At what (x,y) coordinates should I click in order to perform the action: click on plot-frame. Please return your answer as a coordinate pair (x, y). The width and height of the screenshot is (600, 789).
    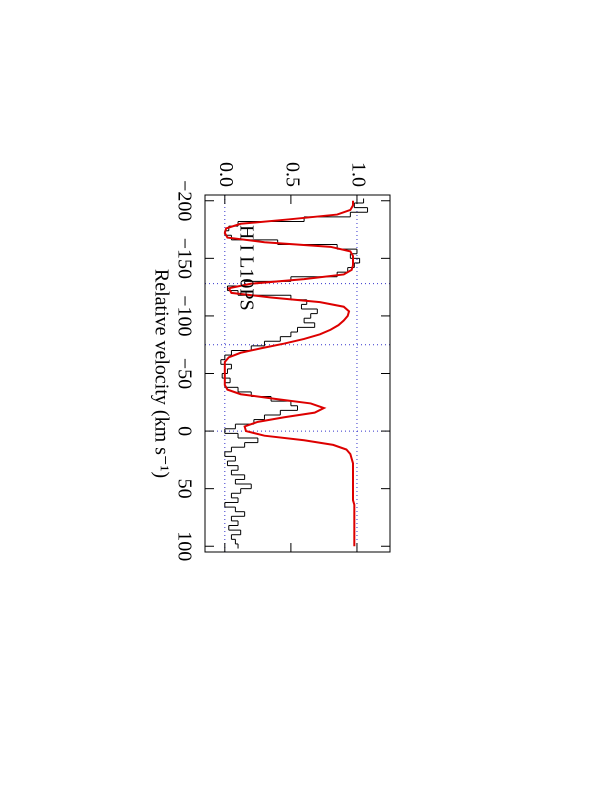
    Looking at the image, I should click on (297, 373).